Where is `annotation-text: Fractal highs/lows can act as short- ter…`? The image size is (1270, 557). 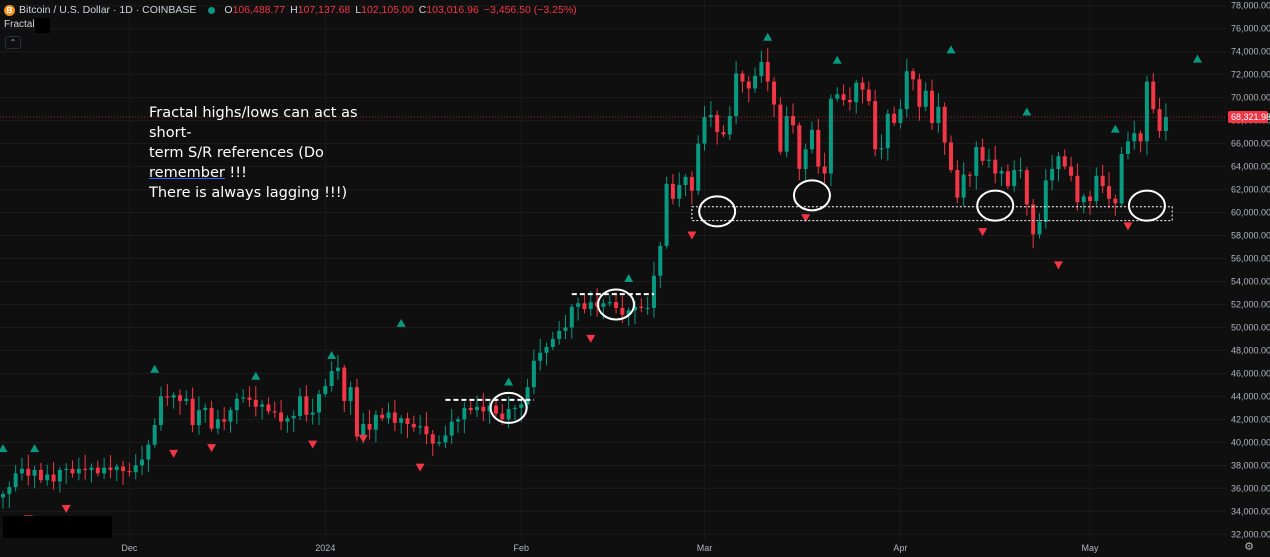 annotation-text: Fractal highs/lows can act as short- ter… is located at coordinates (274, 153).